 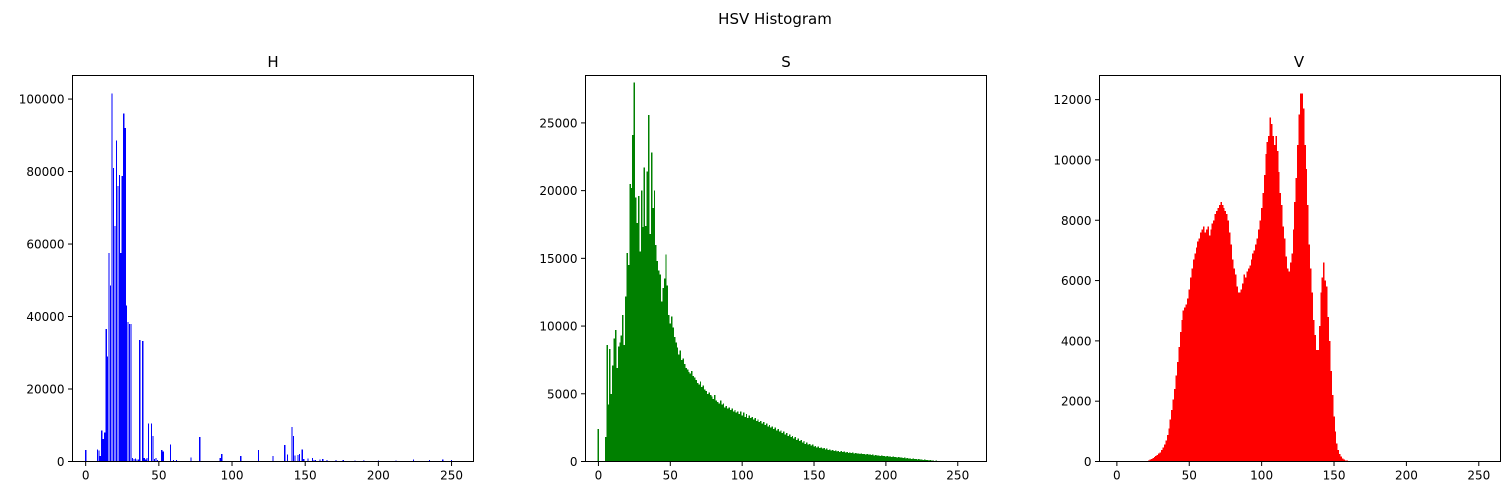 I want to click on v-histogram-y-tick-label: 4000, so click(x=1076, y=341).